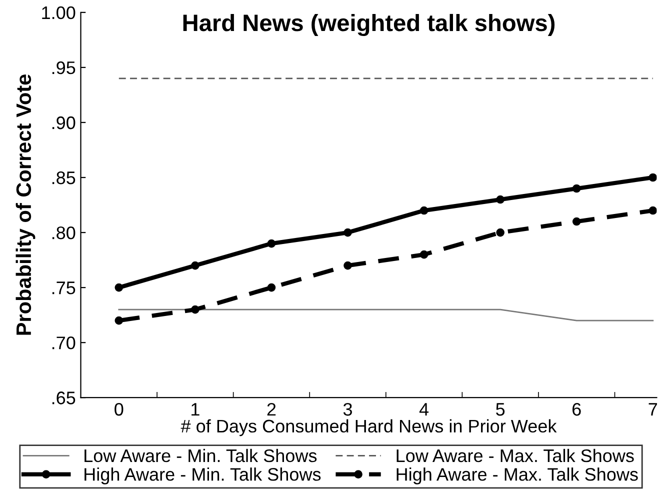 The image size is (662, 497). What do you see at coordinates (424, 409) in the screenshot?
I see `x-tick-label: 4` at bounding box center [424, 409].